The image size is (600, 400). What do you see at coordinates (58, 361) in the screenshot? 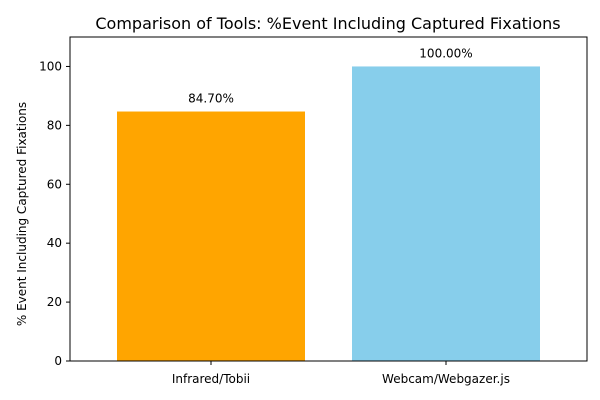
I see `y-tick-label: 0` at bounding box center [58, 361].